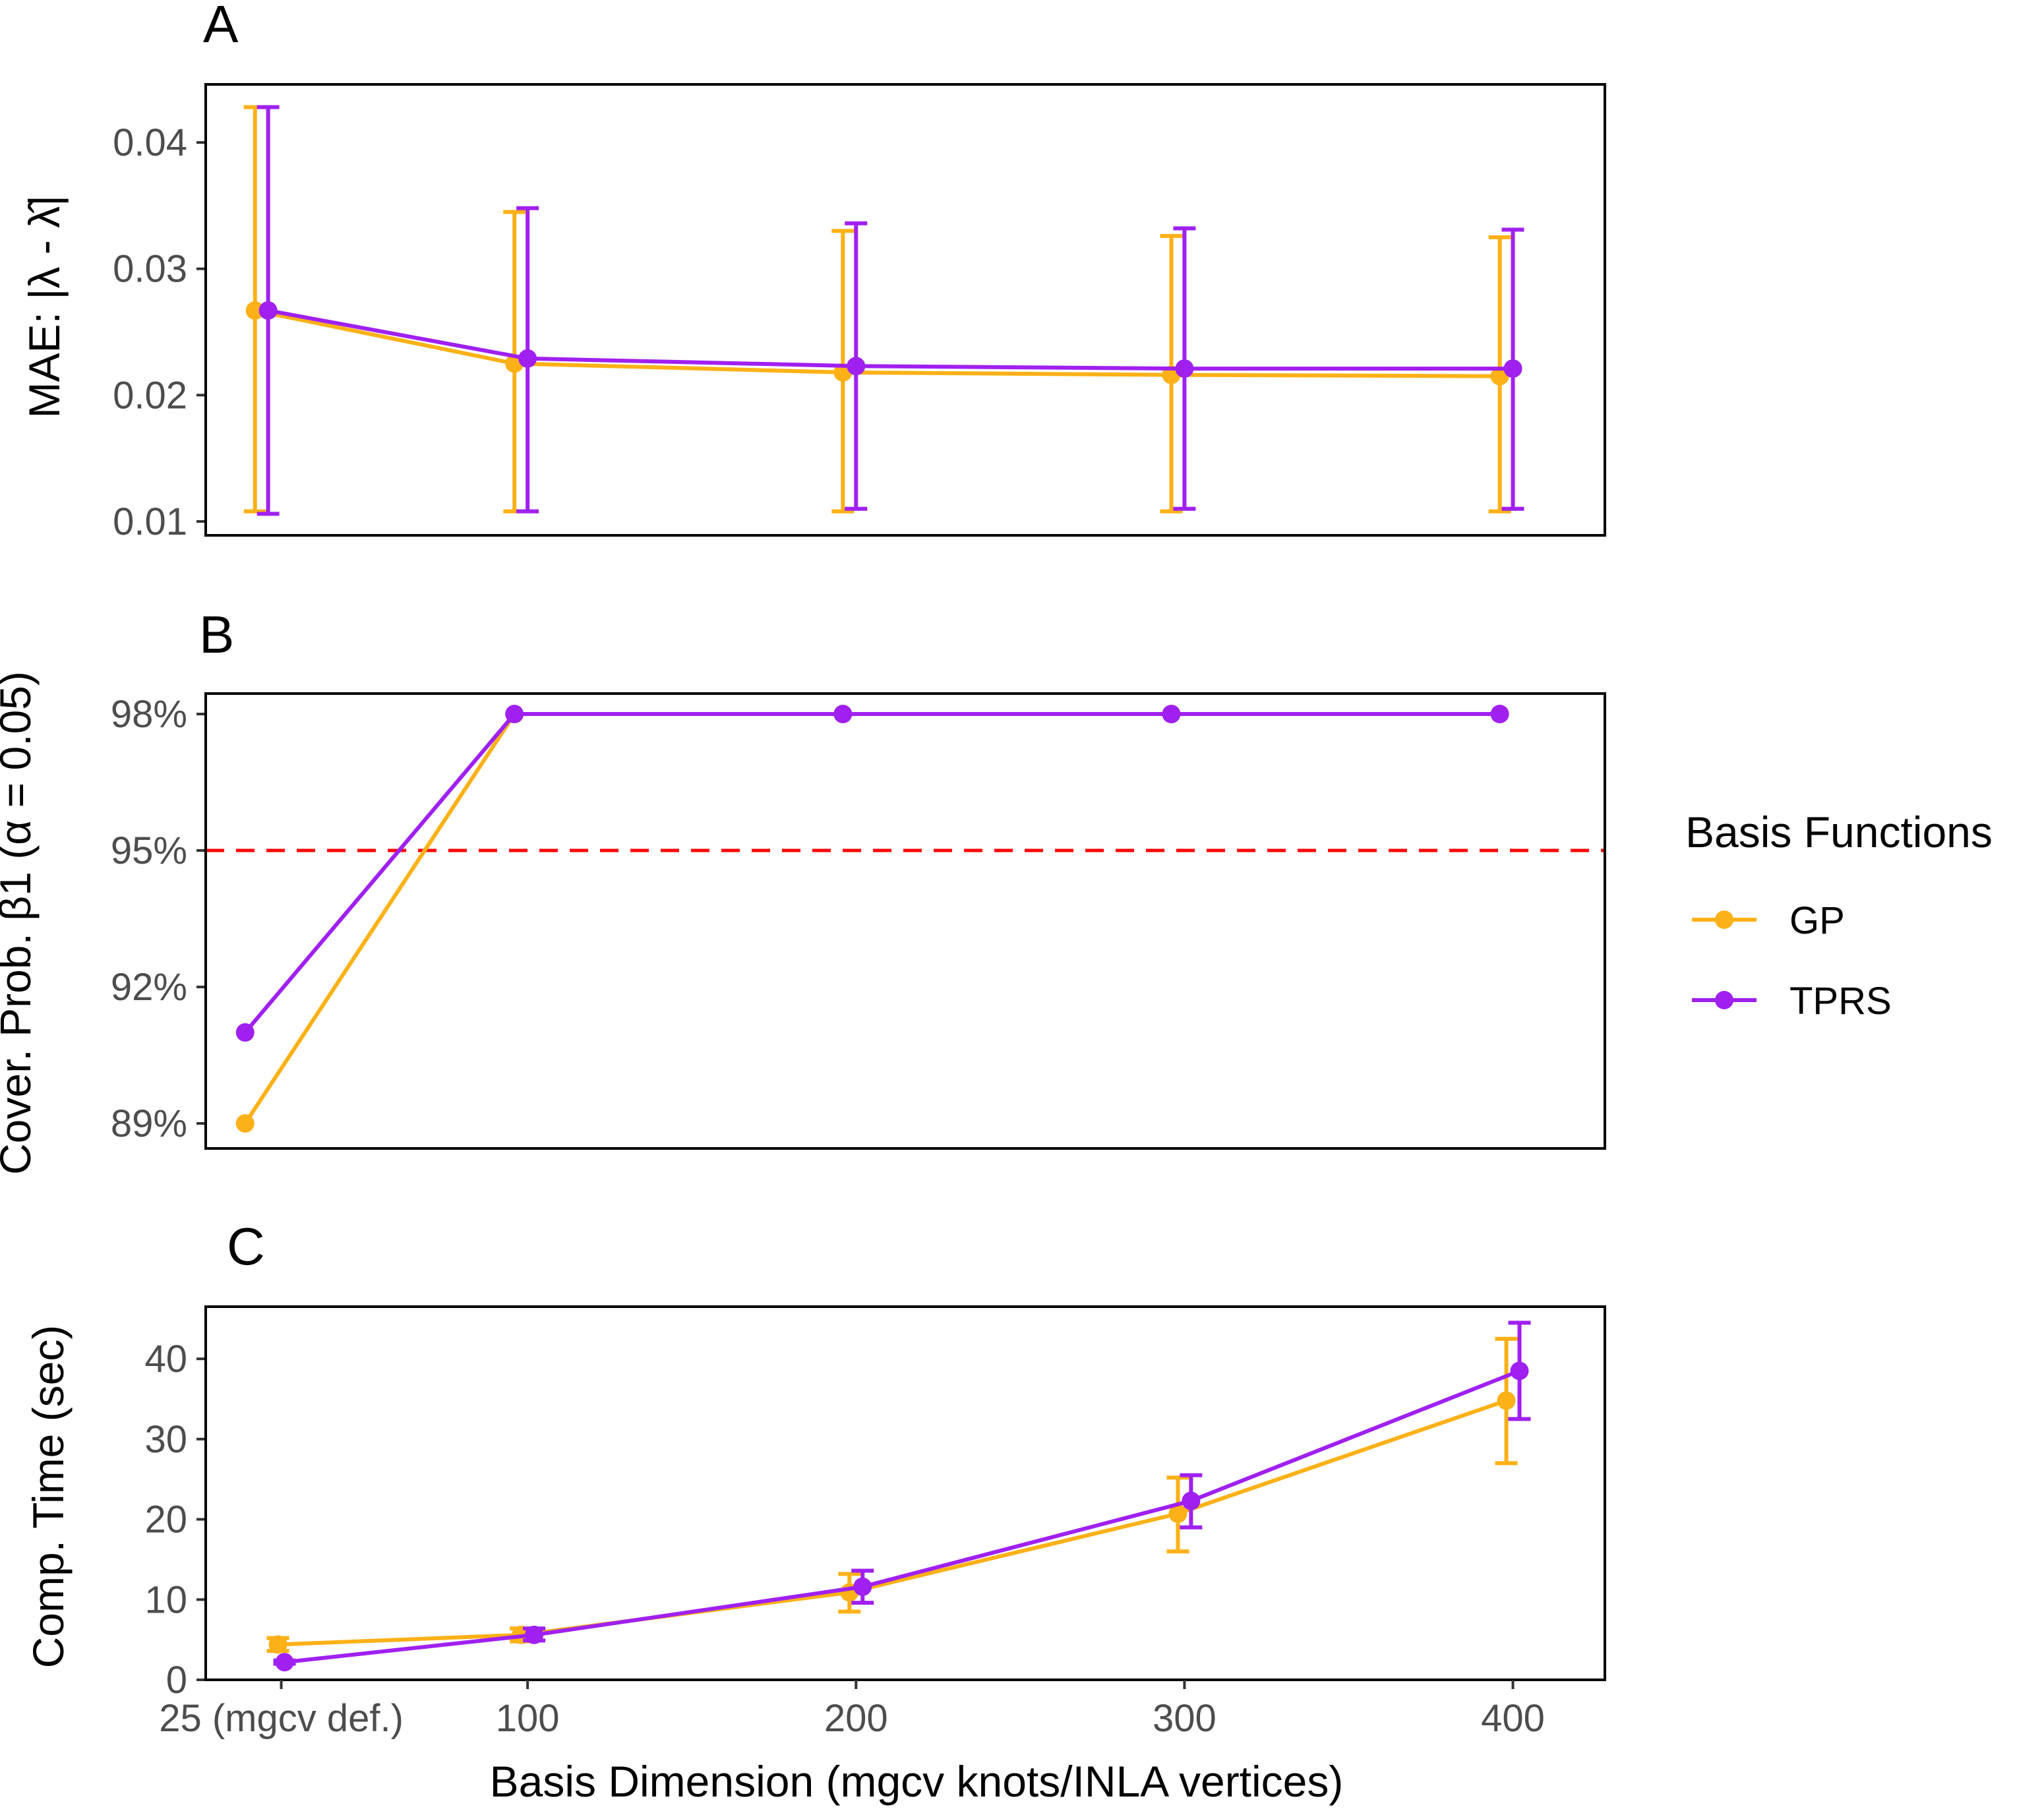 The image size is (2044, 1813). I want to click on y-tick-label: 0.03, so click(150, 269).